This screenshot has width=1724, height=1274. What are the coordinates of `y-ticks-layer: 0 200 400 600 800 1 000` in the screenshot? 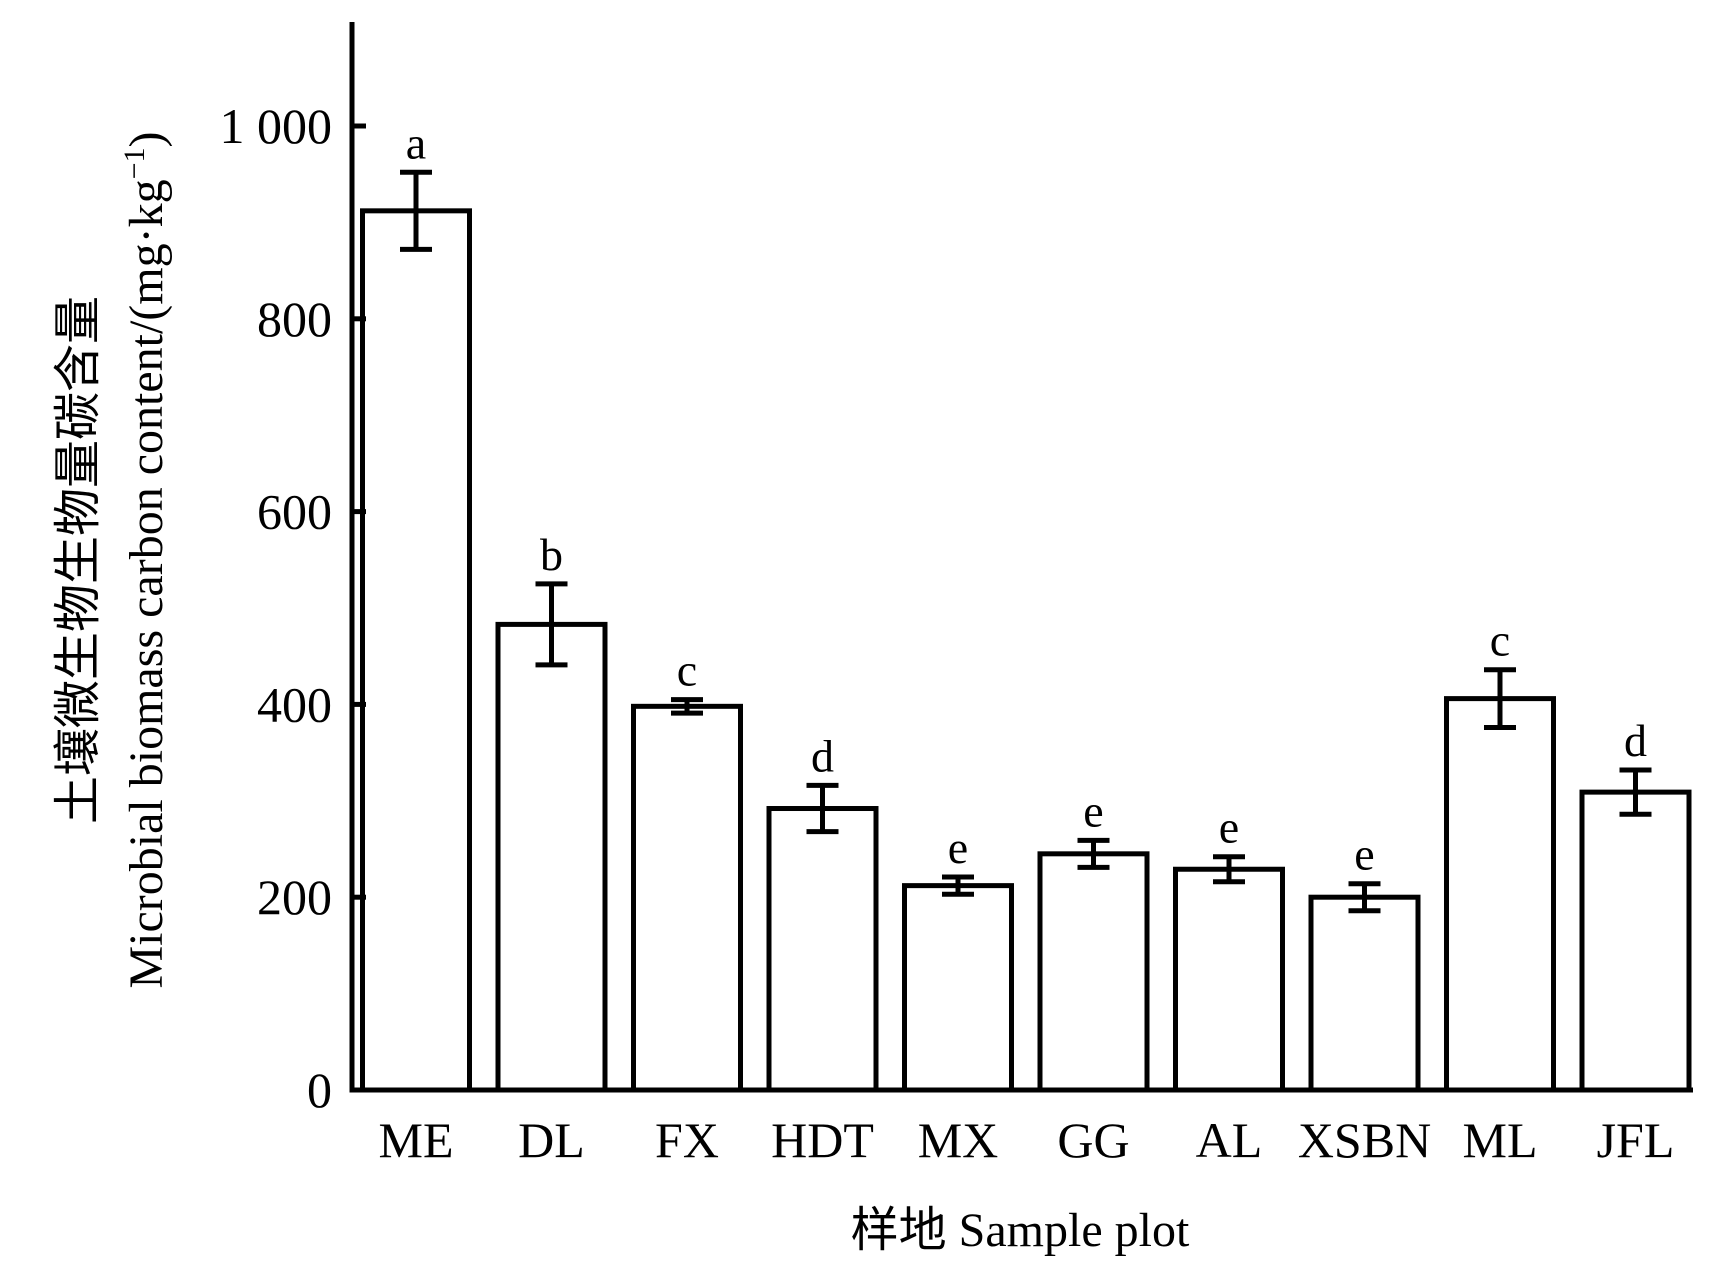 It's located at (293, 608).